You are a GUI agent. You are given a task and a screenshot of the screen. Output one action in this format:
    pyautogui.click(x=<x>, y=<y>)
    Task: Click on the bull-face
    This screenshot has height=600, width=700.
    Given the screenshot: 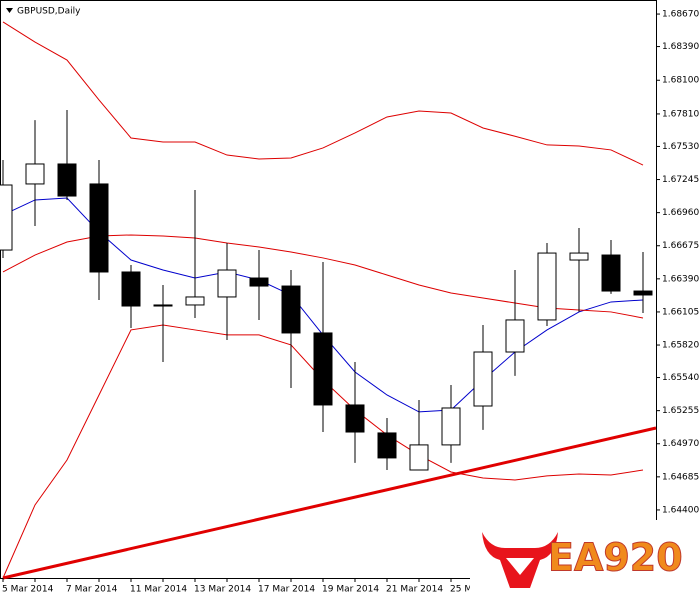 What is the action you would take?
    pyautogui.click(x=520, y=566)
    